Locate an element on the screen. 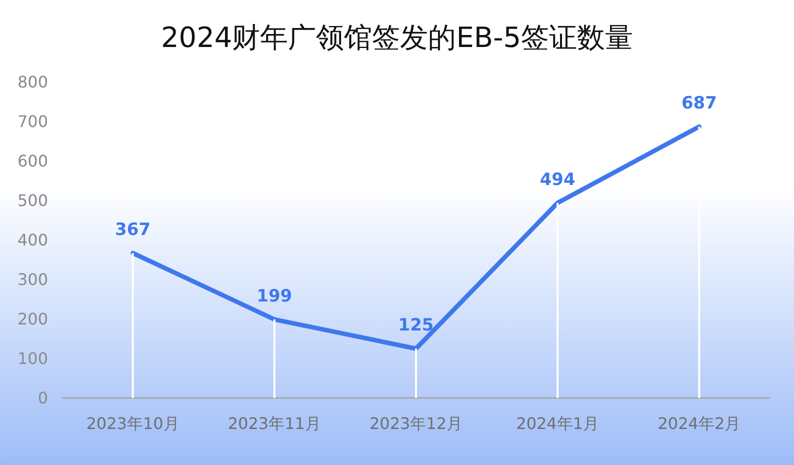 This screenshot has height=465, width=794. y-tick-label: 600 is located at coordinates (32, 161).